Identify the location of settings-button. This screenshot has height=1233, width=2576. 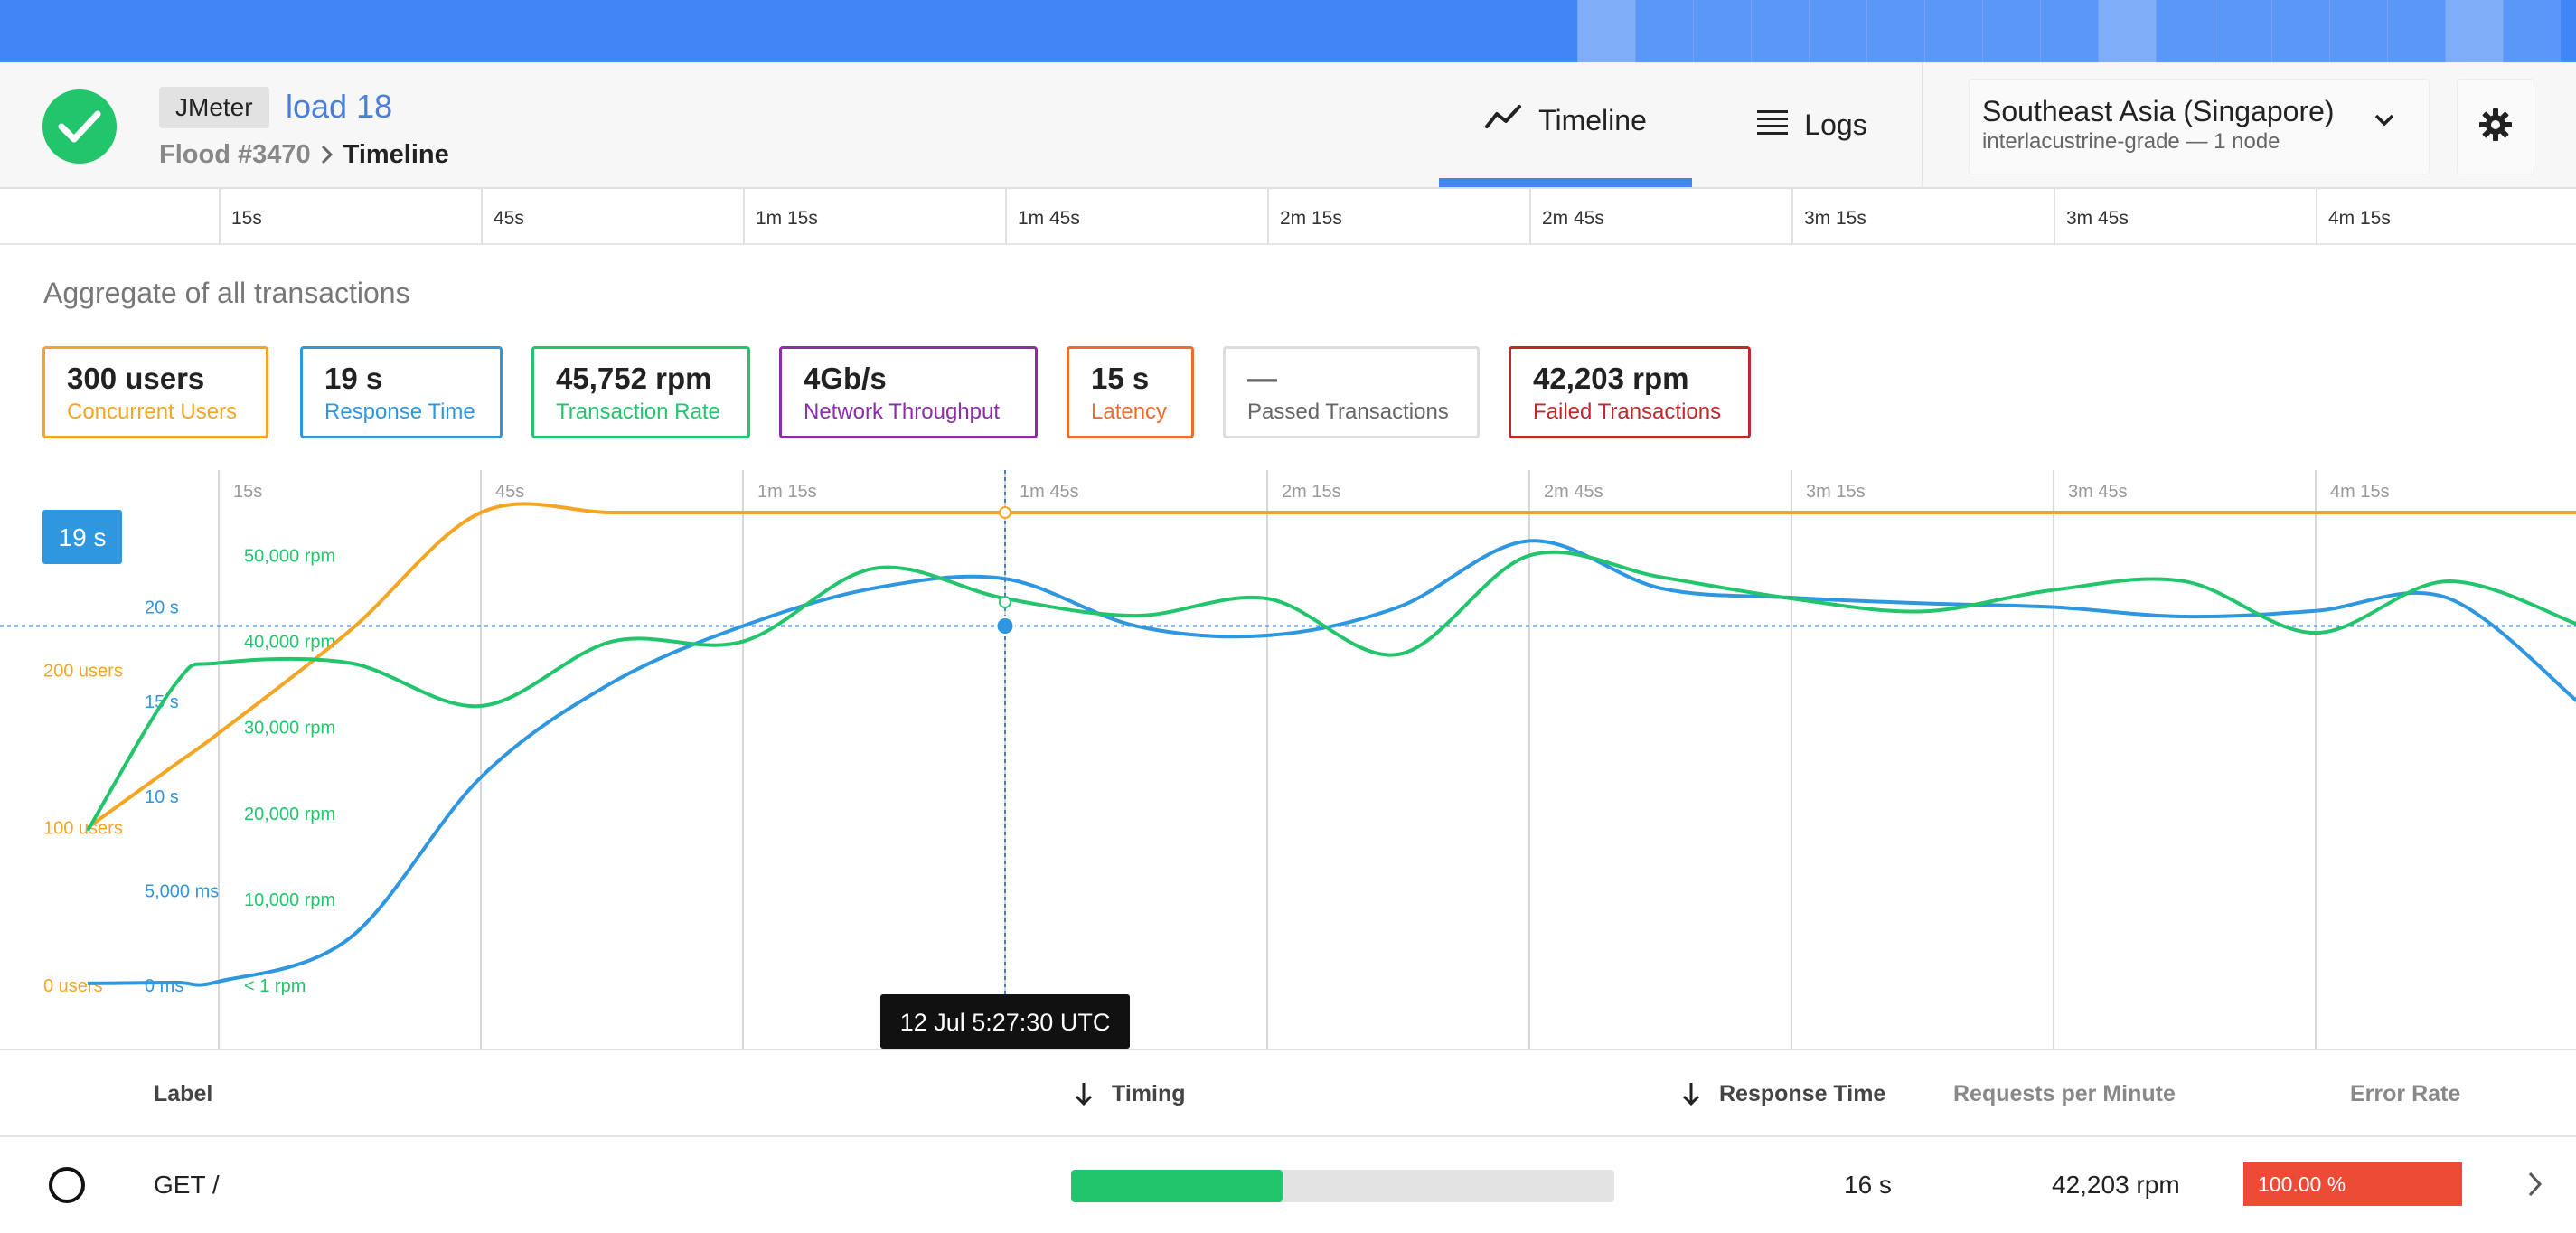
(2495, 127).